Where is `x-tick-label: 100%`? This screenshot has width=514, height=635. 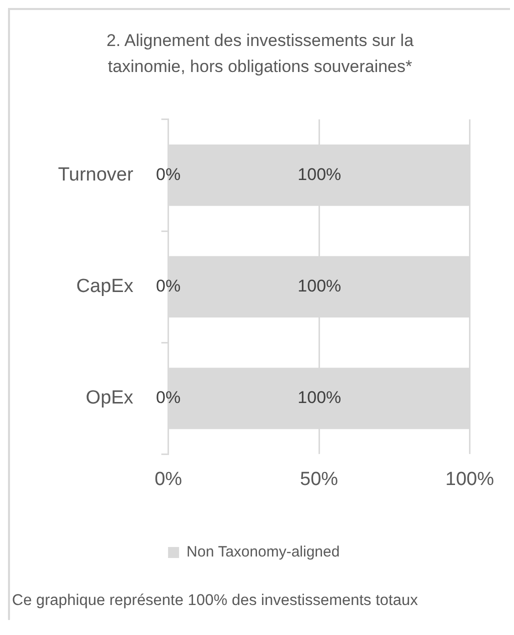 x-tick-label: 100% is located at coordinates (469, 479).